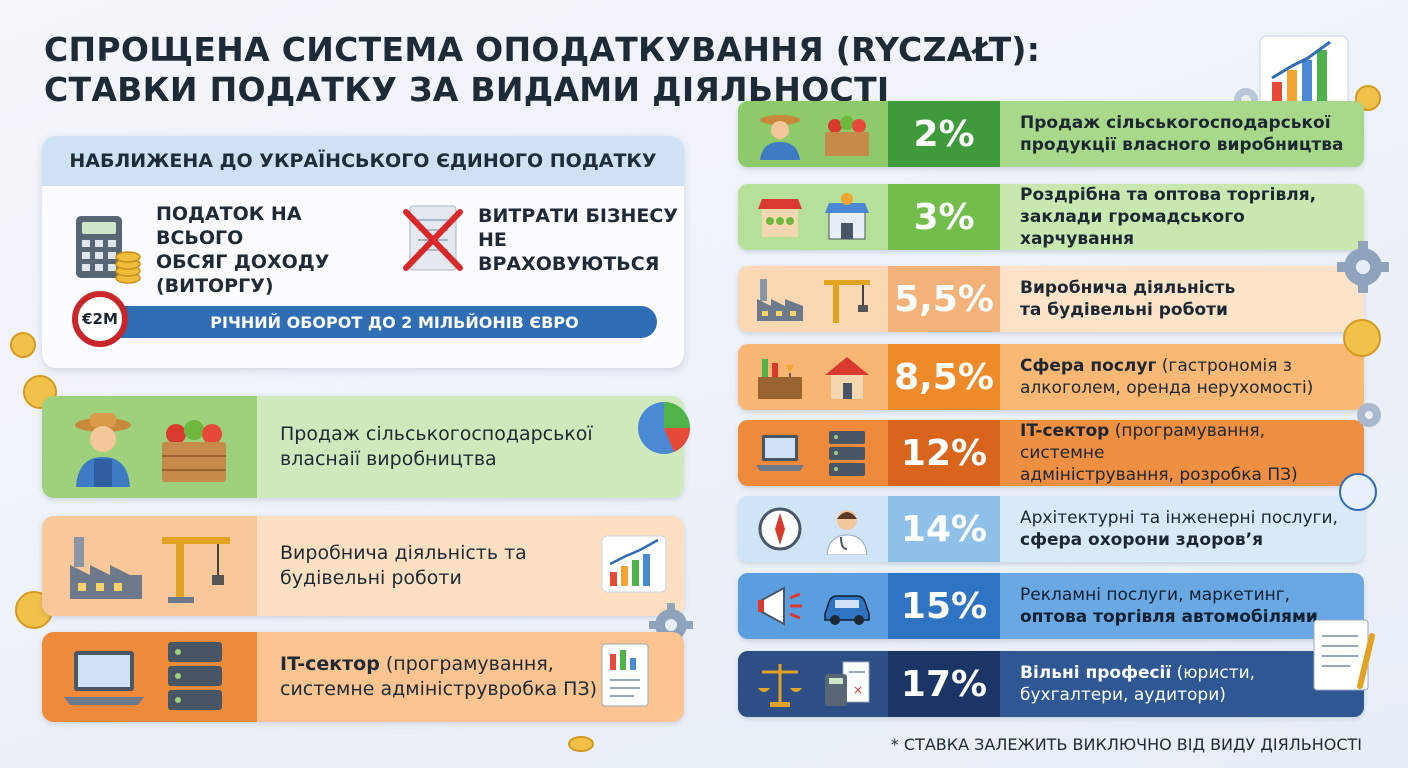 The image size is (1408, 768). What do you see at coordinates (1344, 655) in the screenshot?
I see `document-pen-icon` at bounding box center [1344, 655].